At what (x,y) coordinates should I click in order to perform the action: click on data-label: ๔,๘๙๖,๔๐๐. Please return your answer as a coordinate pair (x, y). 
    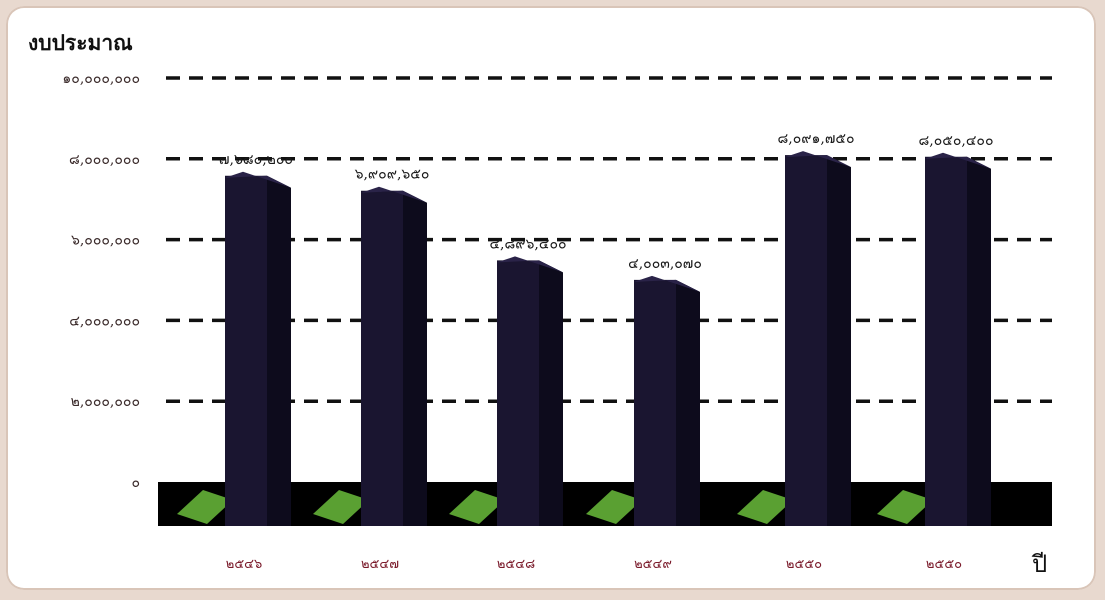
    Looking at the image, I should click on (527, 244).